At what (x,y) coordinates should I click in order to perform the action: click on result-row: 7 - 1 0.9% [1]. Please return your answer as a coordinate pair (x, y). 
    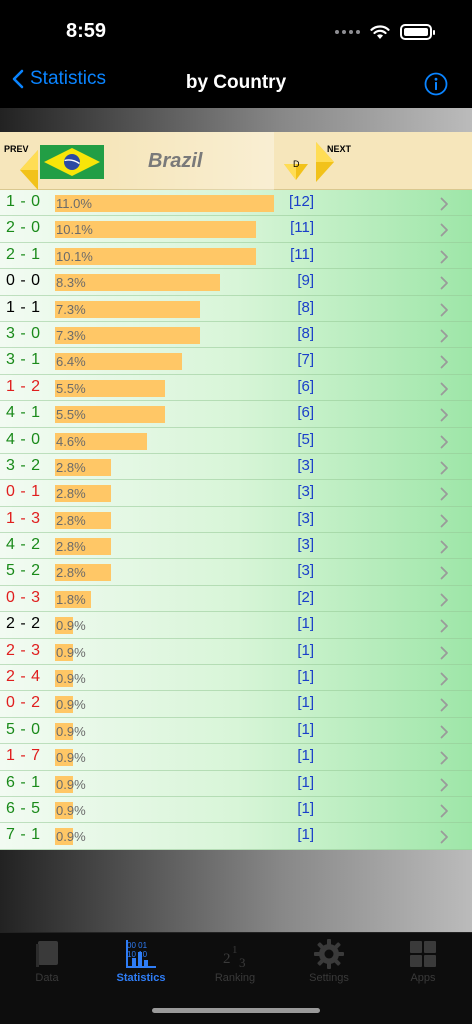
    Looking at the image, I should click on (236, 836).